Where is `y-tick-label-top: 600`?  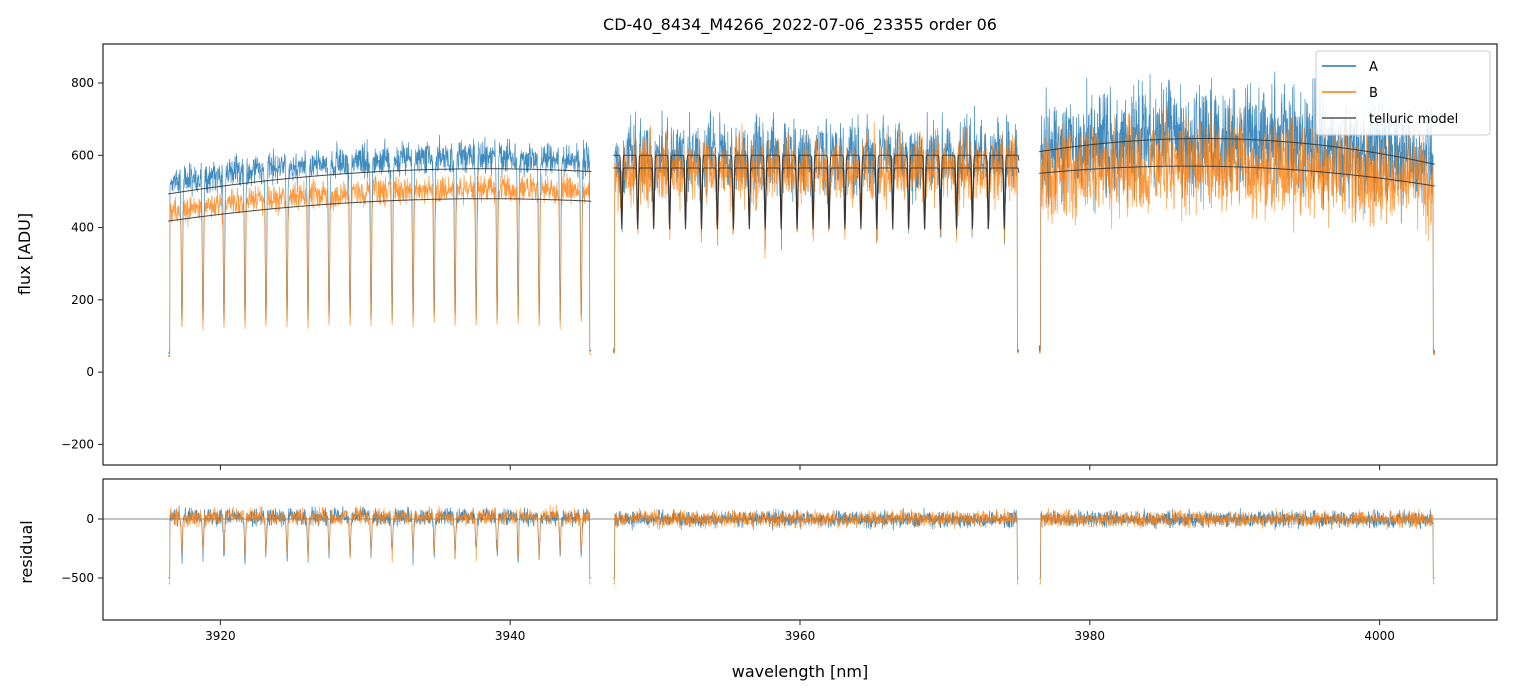 y-tick-label-top: 600 is located at coordinates (82, 155).